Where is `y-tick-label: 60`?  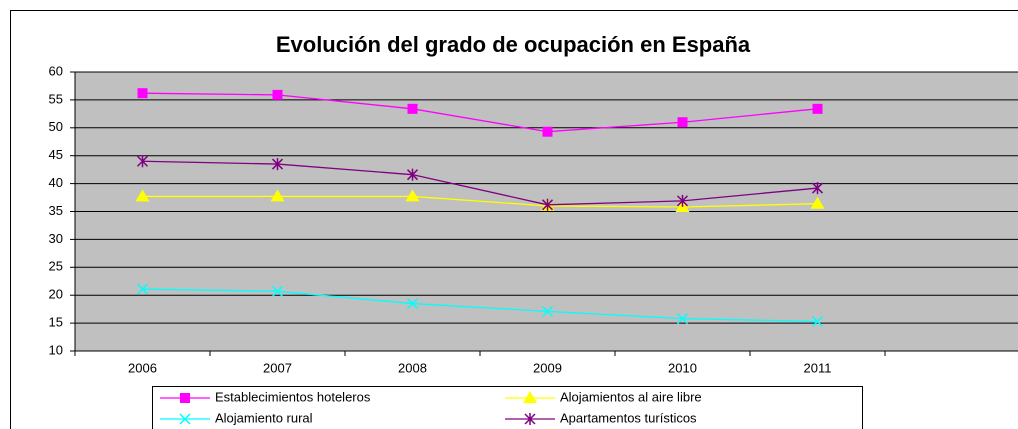 y-tick-label: 60 is located at coordinates (56, 70).